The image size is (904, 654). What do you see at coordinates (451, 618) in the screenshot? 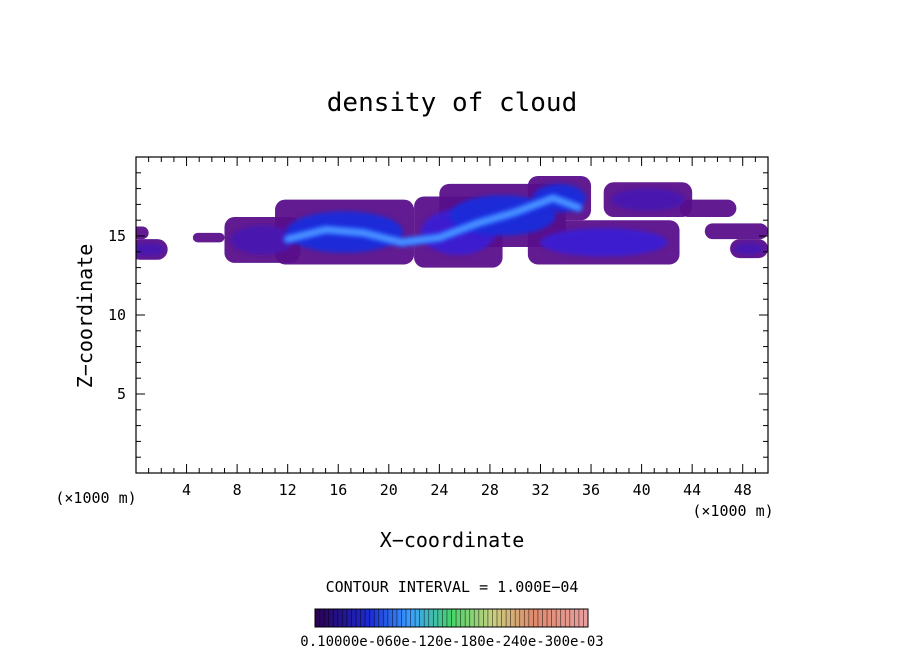
I see `colorbar` at bounding box center [451, 618].